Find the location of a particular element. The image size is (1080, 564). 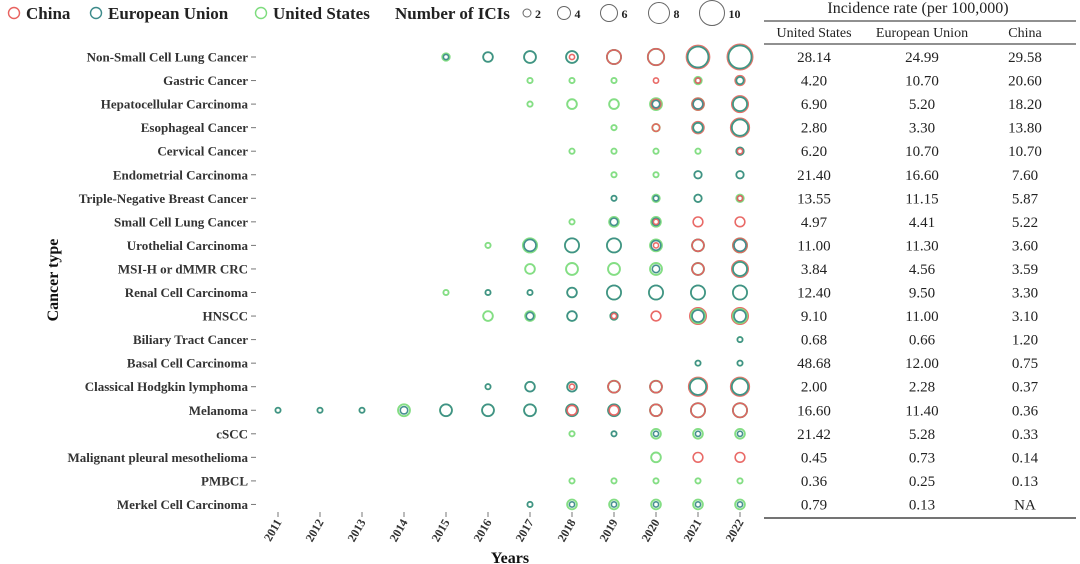

table-cell: 13.80 is located at coordinates (1025, 129).